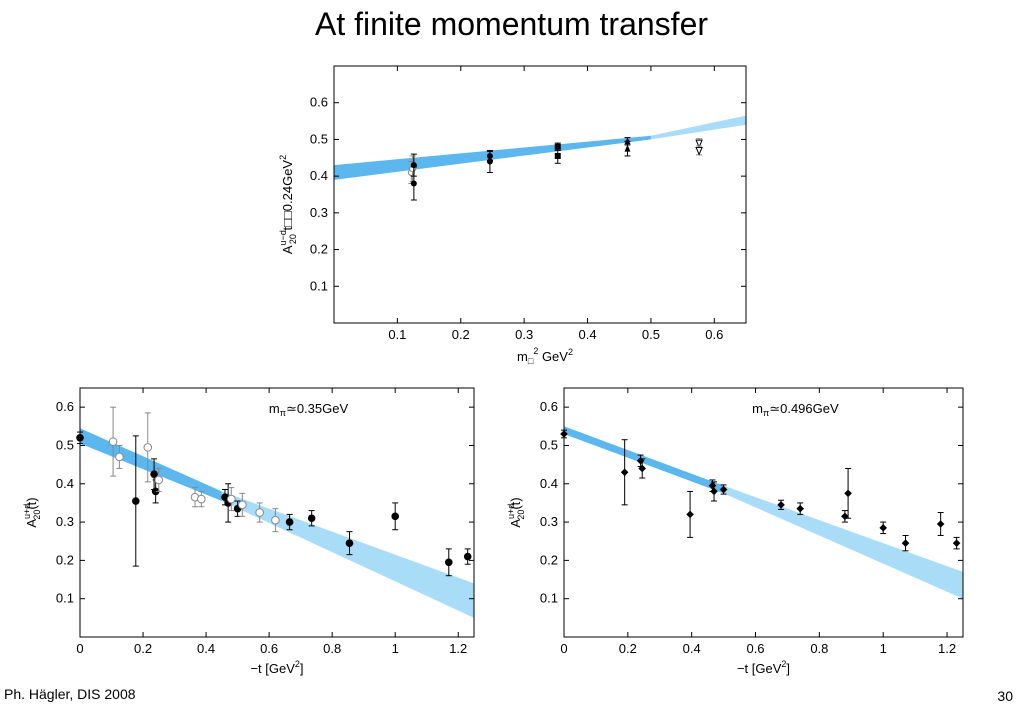  I want to click on page-number: 30, so click(1005, 696).